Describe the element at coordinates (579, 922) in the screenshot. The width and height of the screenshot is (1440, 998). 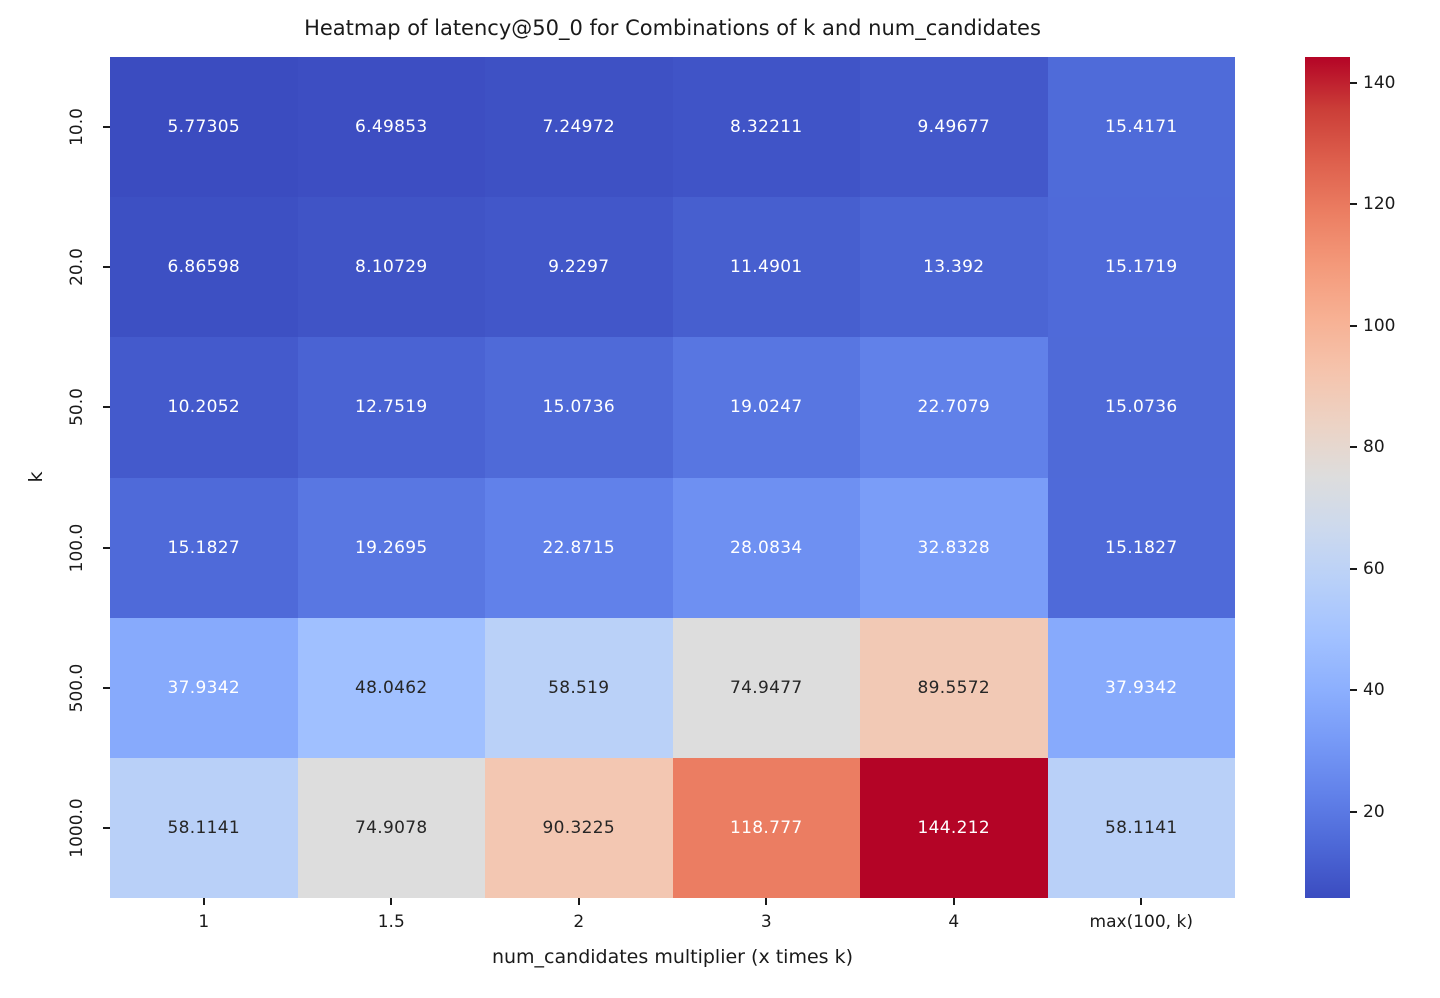
I see `x-tick-label: 2` at that location.